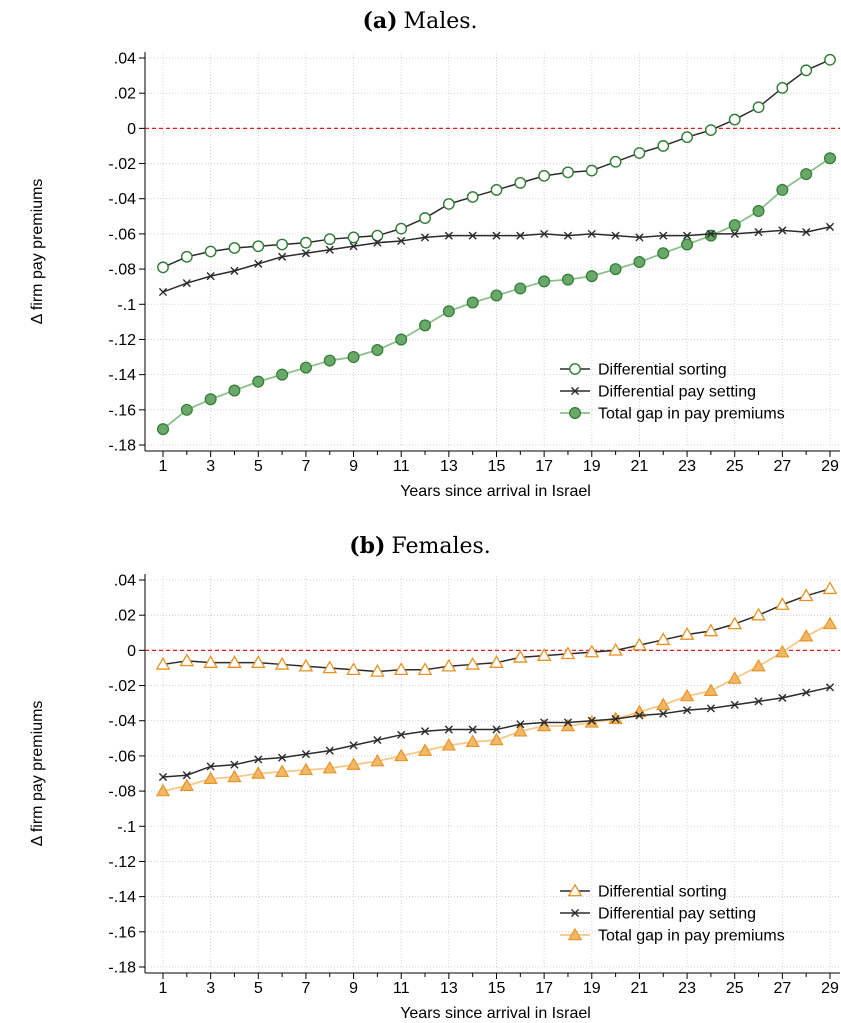  I want to click on x-tick-label: 13, so click(449, 988).